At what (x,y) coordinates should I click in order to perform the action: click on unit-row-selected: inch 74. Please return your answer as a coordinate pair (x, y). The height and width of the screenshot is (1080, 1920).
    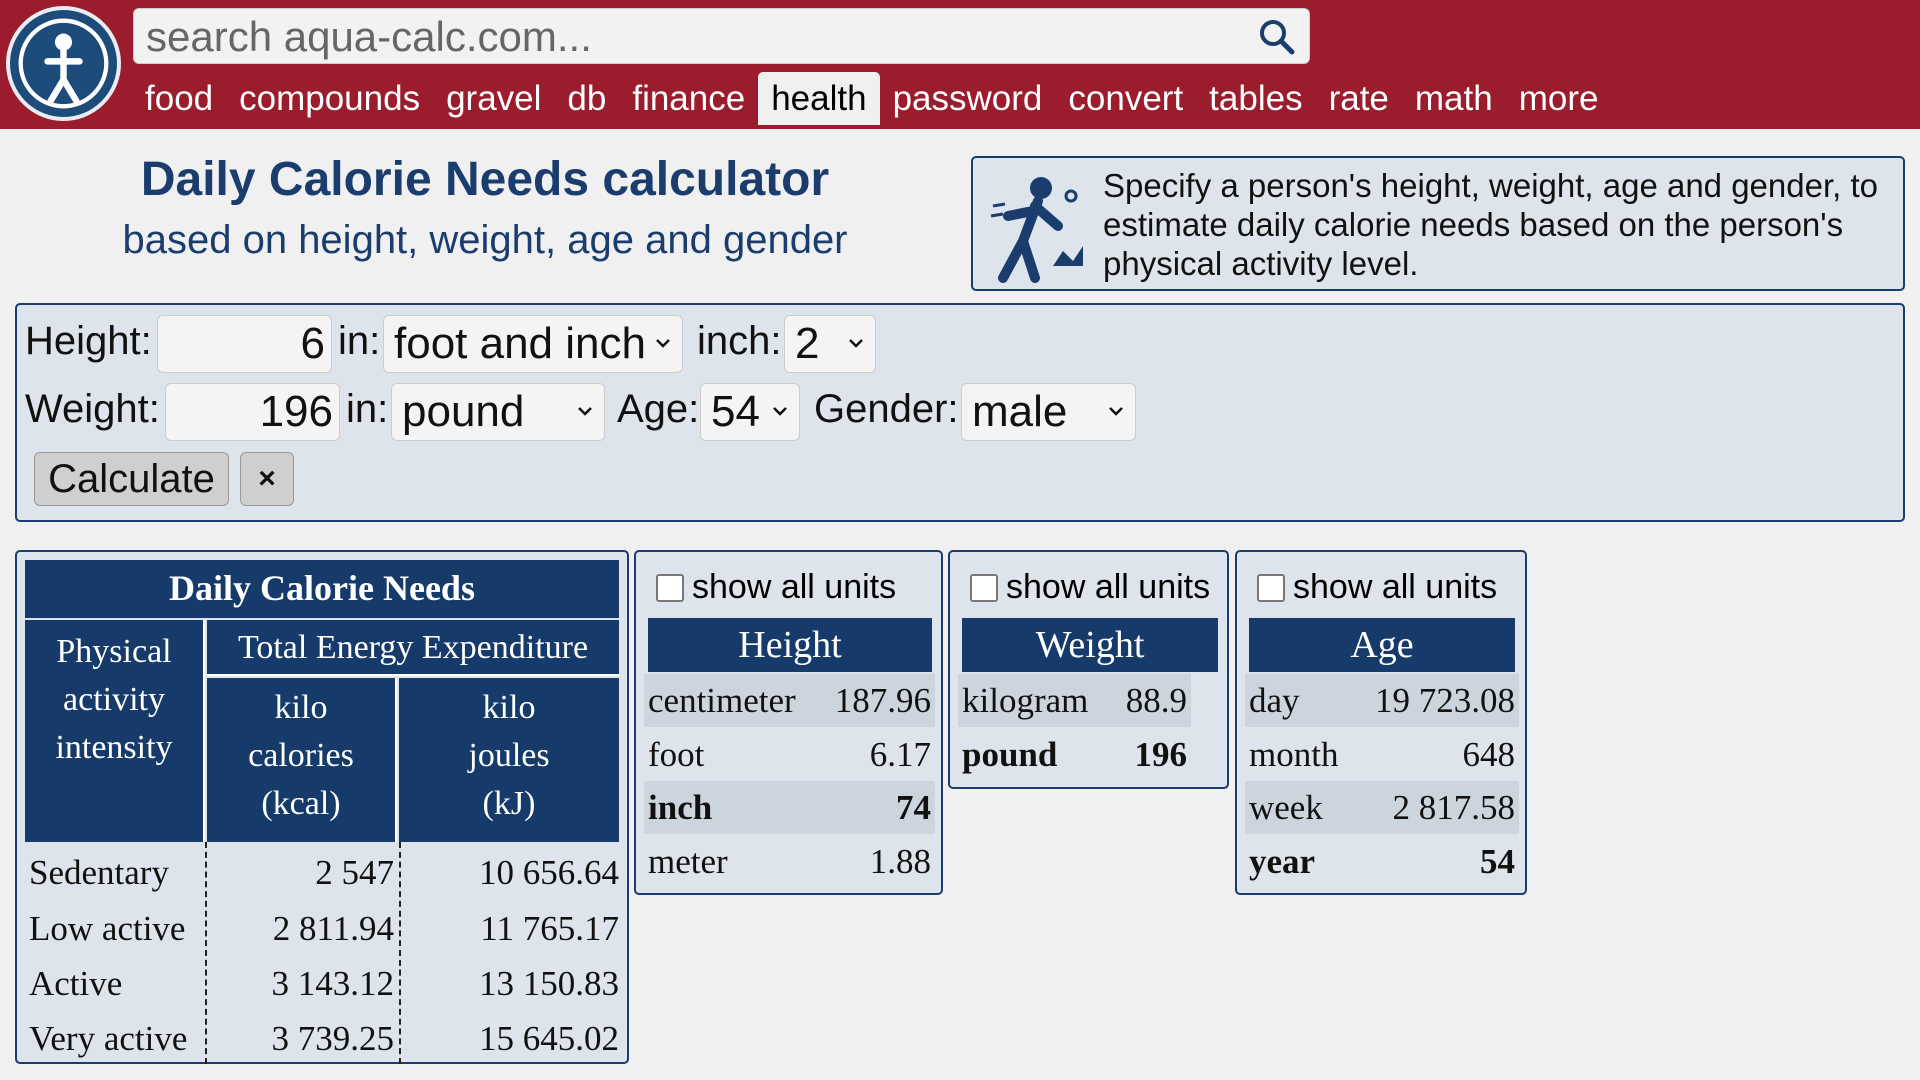
    Looking at the image, I should click on (789, 807).